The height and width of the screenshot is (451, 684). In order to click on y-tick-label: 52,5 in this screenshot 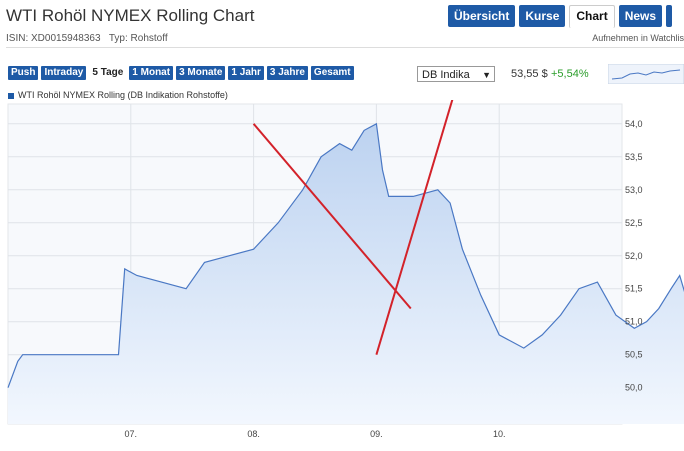, I will do `click(634, 223)`.